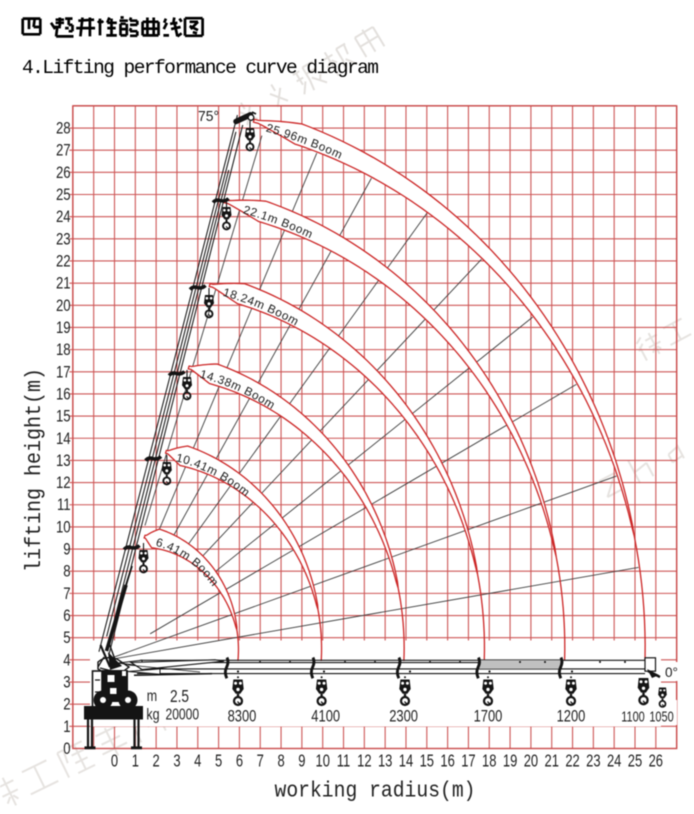  I want to click on svg-text: 2.5, so click(179, 697).